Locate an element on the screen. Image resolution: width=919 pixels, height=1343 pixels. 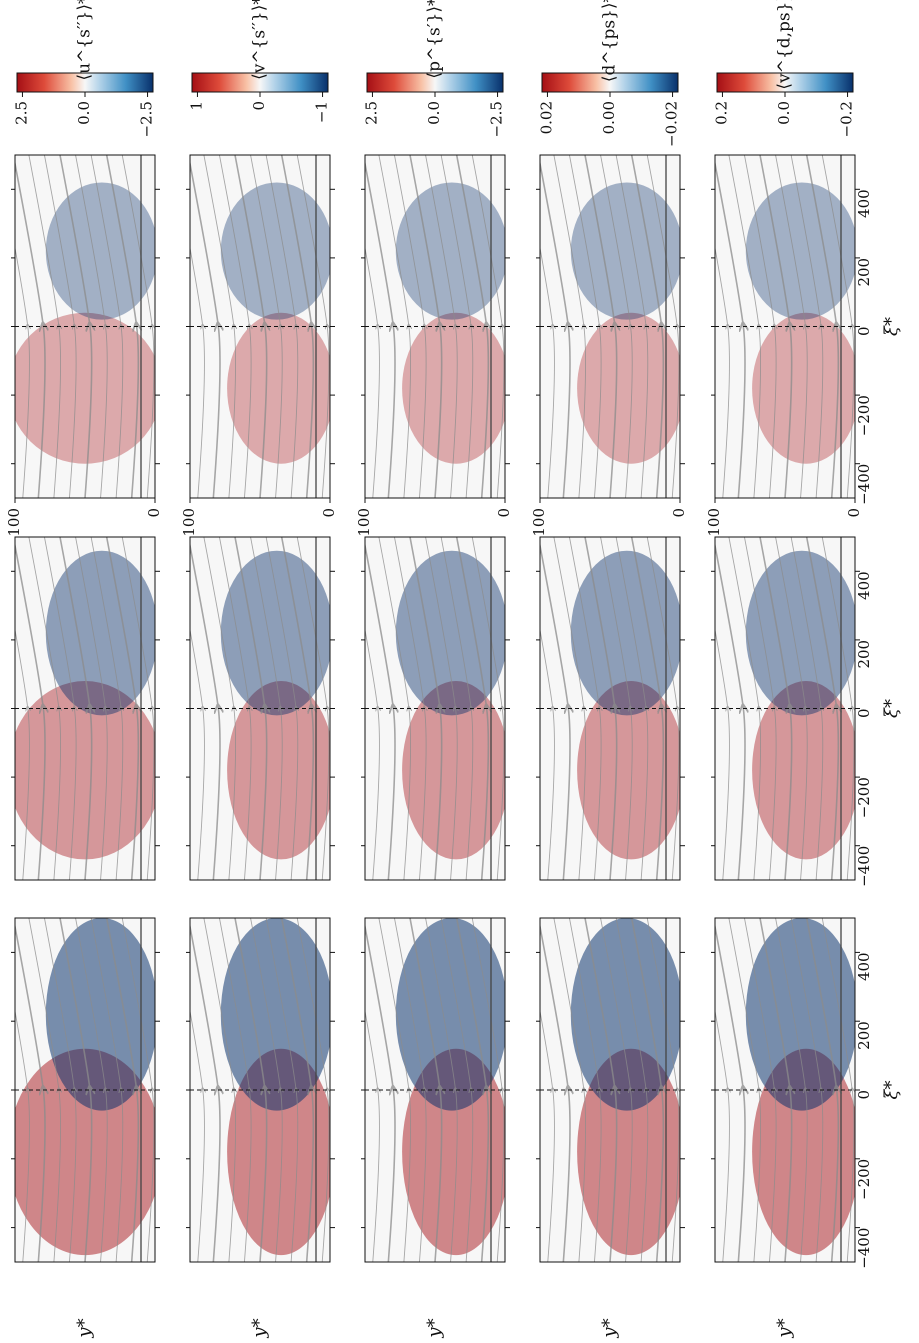
colorbar-1: 2.5 0.0 −2.5 ⟨u^{s′′}⟩* is located at coordinates (83, 68).